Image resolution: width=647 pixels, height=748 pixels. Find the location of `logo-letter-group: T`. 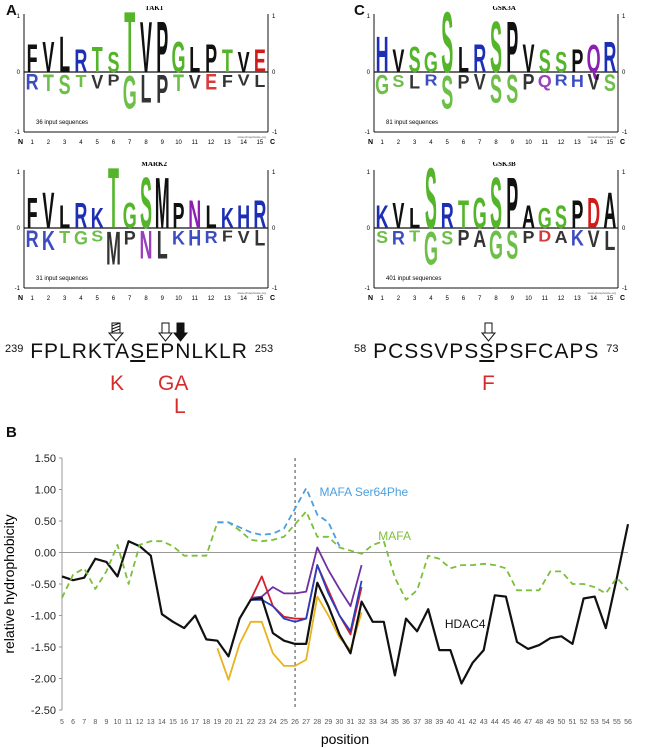

logo-letter-group: T is located at coordinates (129, 45).